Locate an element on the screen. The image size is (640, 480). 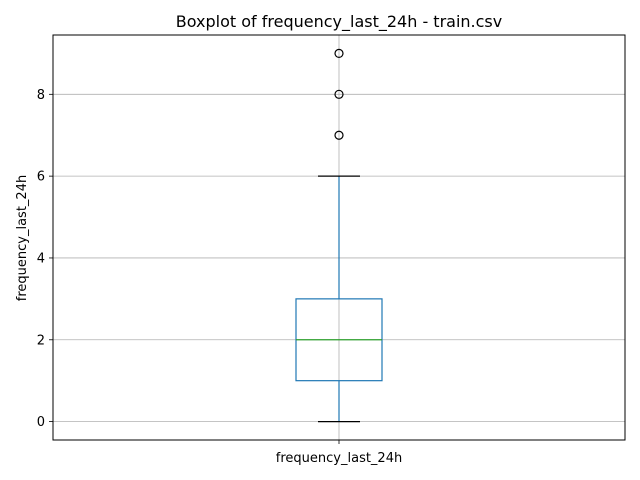
x-axis: frequency_last_24h is located at coordinates (339, 453).